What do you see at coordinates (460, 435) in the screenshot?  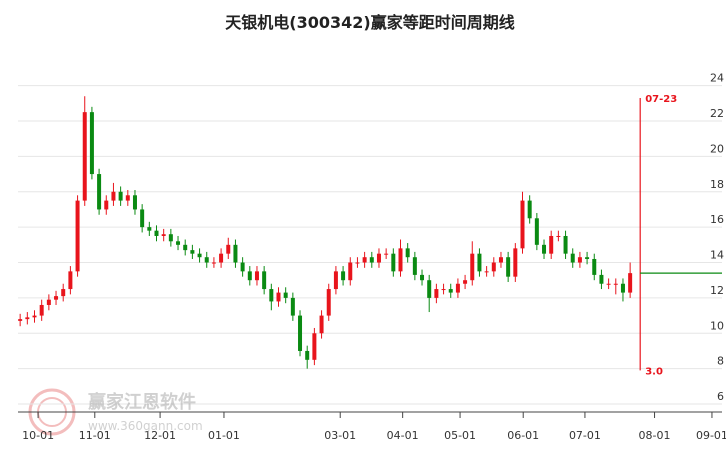 I see `x-tick-label: 05-01` at bounding box center [460, 435].